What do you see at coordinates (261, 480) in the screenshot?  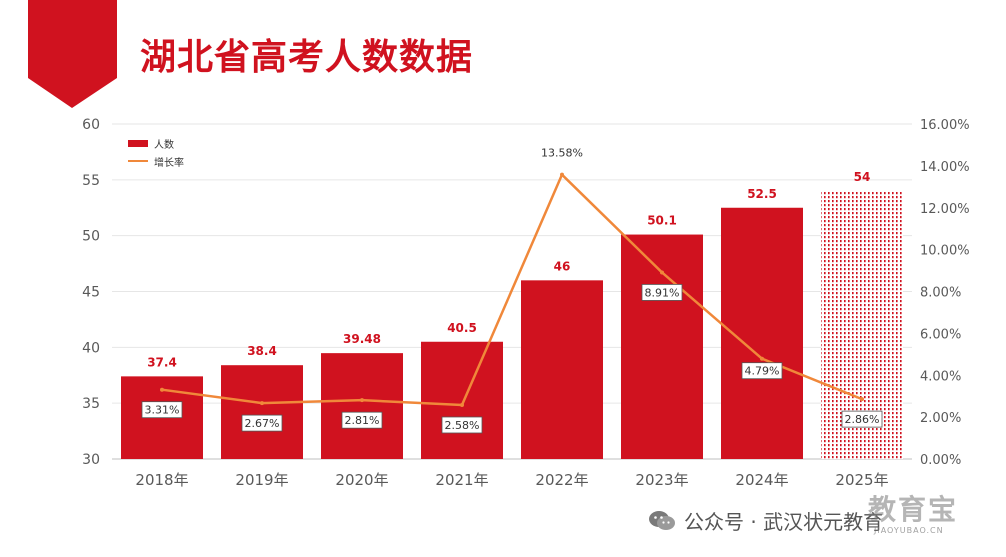 I see `x-tick-label: 2019年` at bounding box center [261, 480].